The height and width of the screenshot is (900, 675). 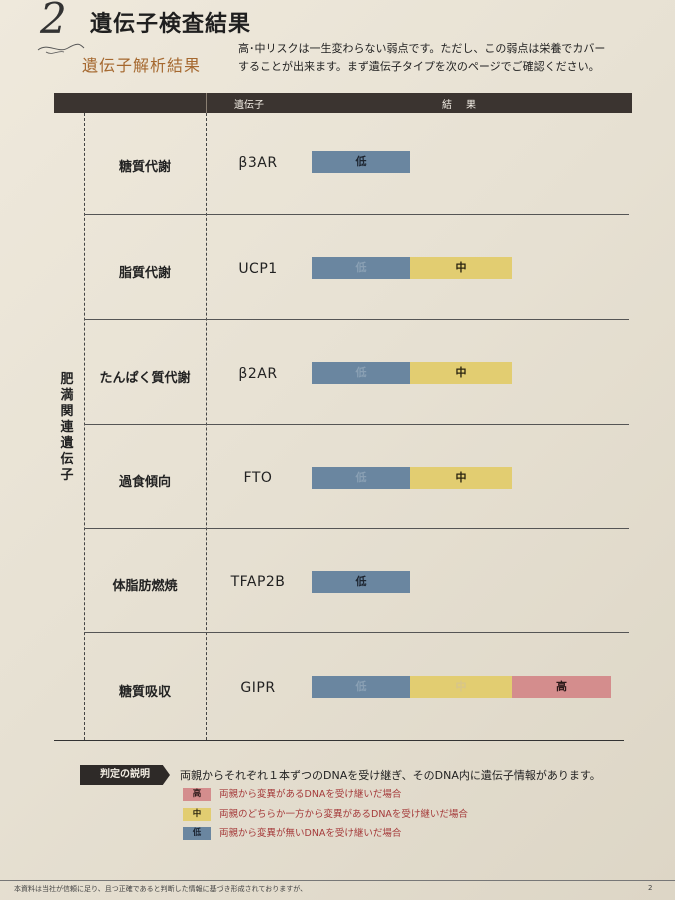 I want to click on flourish-ornament-icon, so click(x=61, y=48).